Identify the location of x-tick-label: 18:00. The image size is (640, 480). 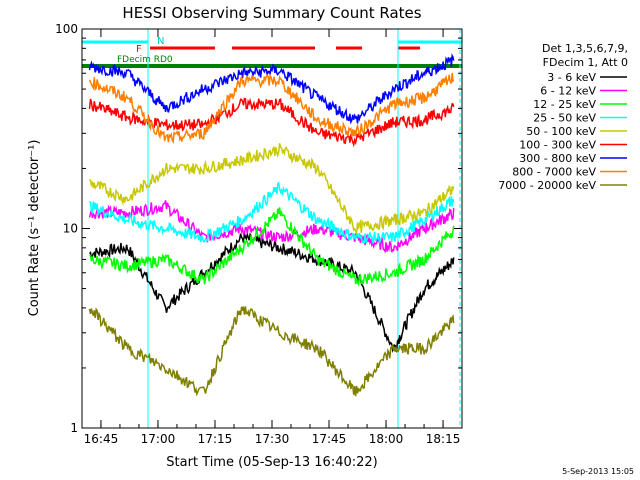
(386, 439).